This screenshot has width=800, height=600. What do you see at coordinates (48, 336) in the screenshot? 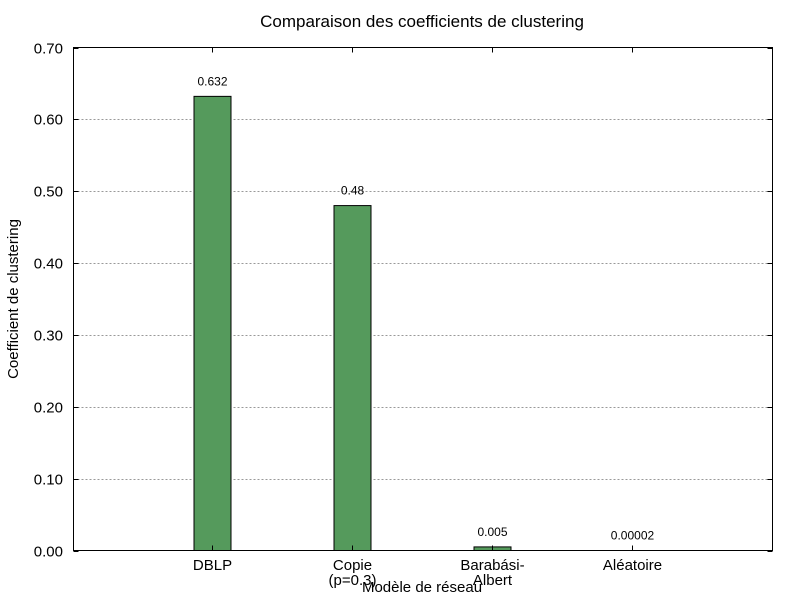
I see `y-tick-label: 0.30` at bounding box center [48, 336].